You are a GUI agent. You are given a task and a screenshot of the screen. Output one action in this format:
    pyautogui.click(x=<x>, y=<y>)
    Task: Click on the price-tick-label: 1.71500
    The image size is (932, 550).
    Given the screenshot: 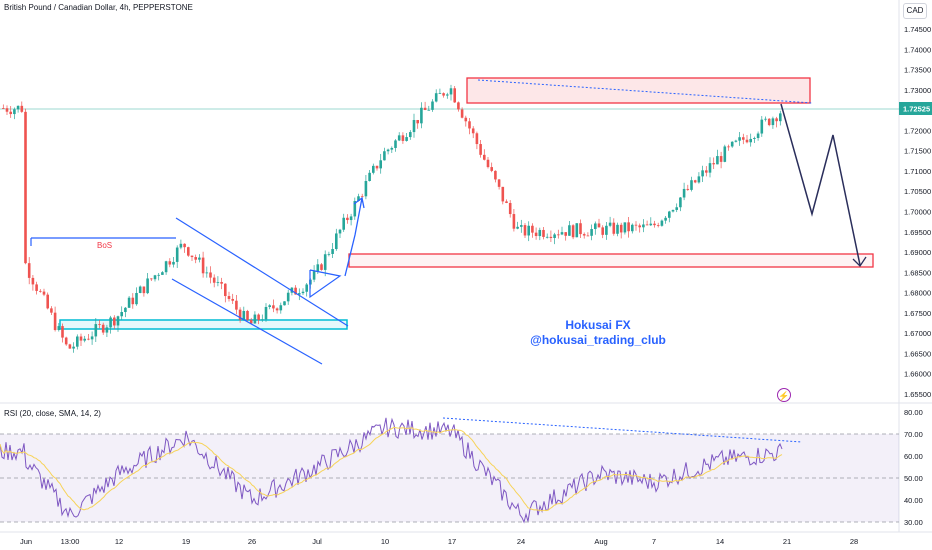 What is the action you would take?
    pyautogui.click(x=917, y=151)
    